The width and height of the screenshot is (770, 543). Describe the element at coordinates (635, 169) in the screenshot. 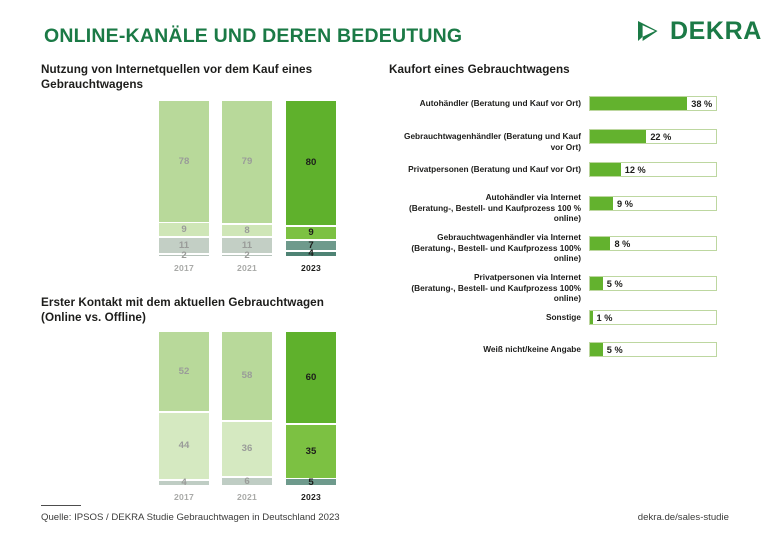

I see `bar-value: 12 %` at that location.